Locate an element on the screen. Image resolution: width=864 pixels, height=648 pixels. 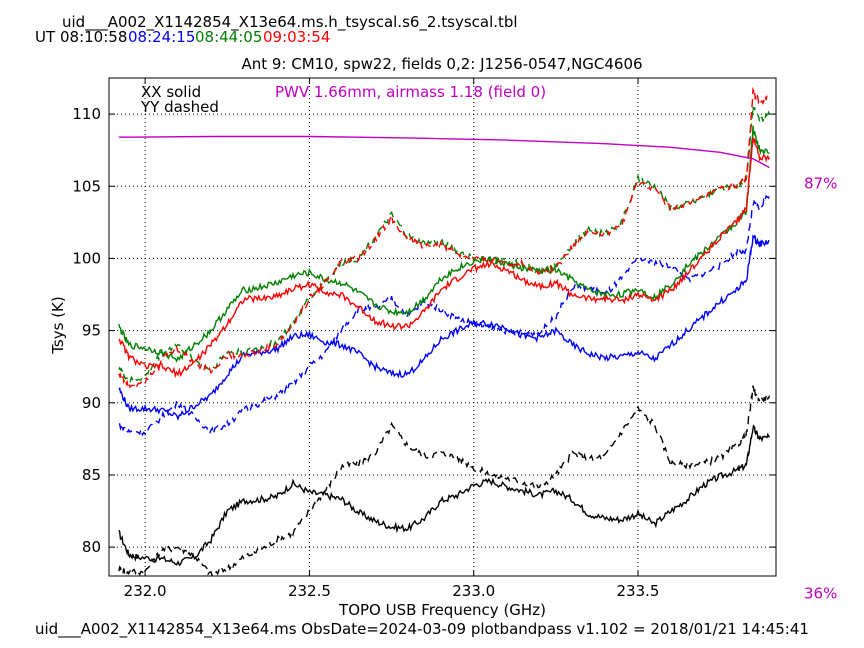
y-tick-label: 95 is located at coordinates (91, 331).